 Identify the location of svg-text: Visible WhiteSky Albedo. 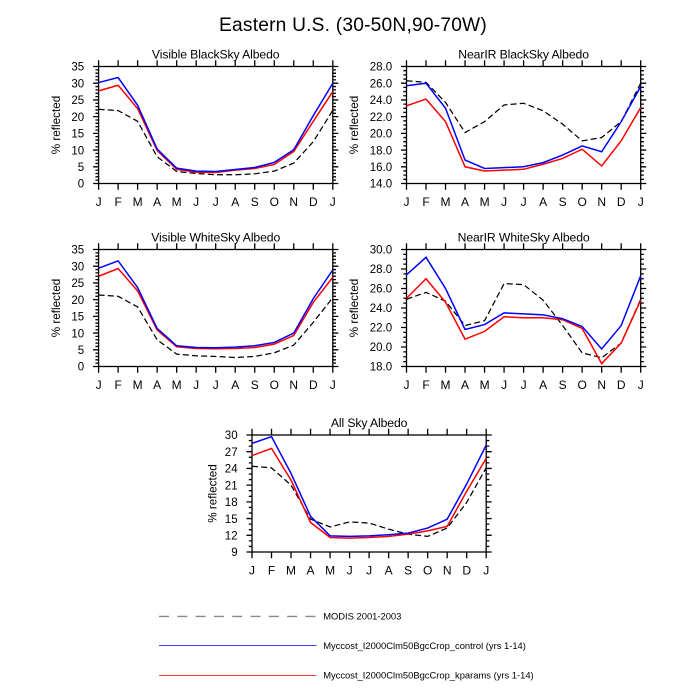
(215, 237).